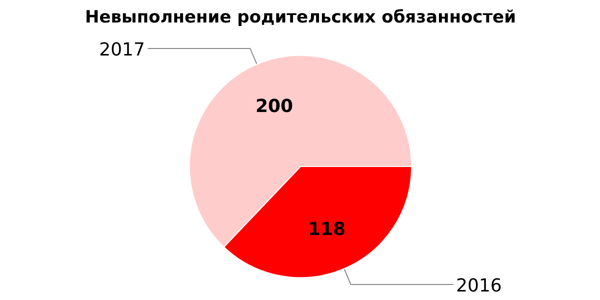  What do you see at coordinates (327, 229) in the screenshot?
I see `data-label: 118` at bounding box center [327, 229].